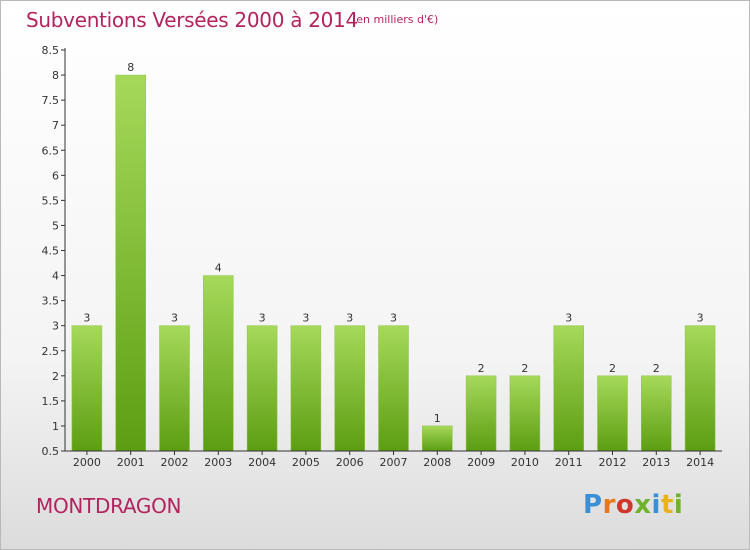  I want to click on x-tick-label: 2007, so click(394, 462).